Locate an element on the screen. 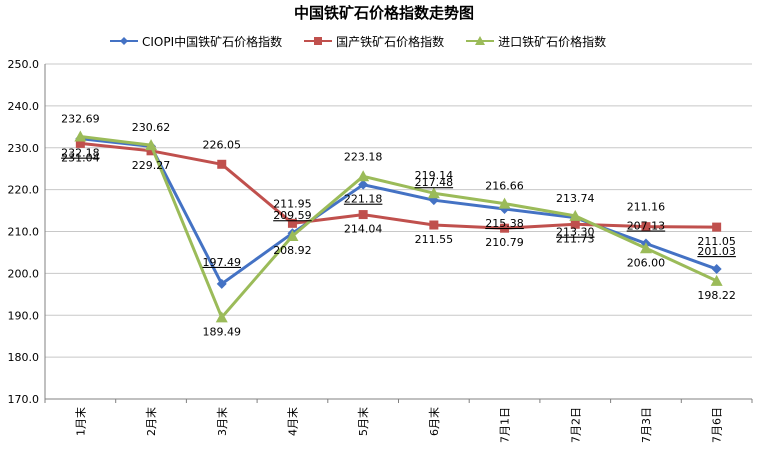 The height and width of the screenshot is (457, 768). y-tick-label: 210.0 is located at coordinates (24, 232).